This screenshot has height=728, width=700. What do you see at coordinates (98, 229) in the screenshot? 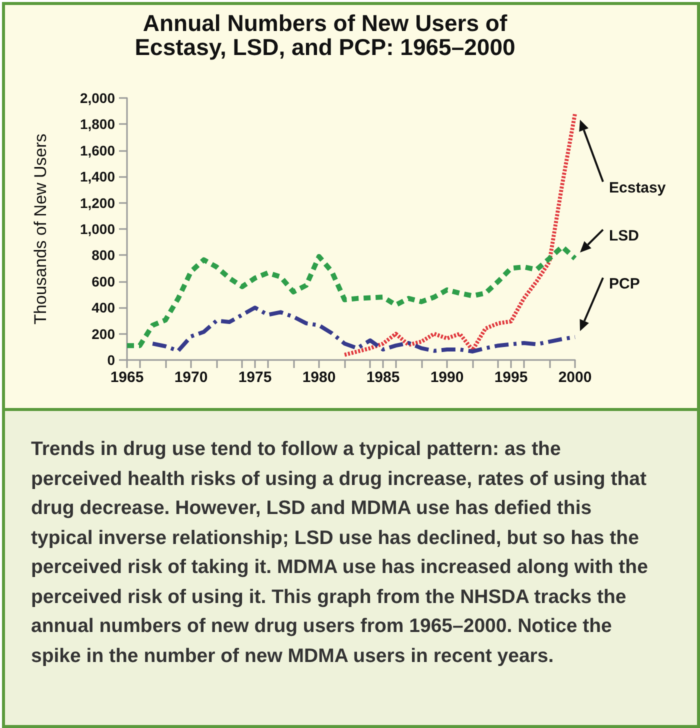
I see `y-tick-label: 1,000` at bounding box center [98, 229].